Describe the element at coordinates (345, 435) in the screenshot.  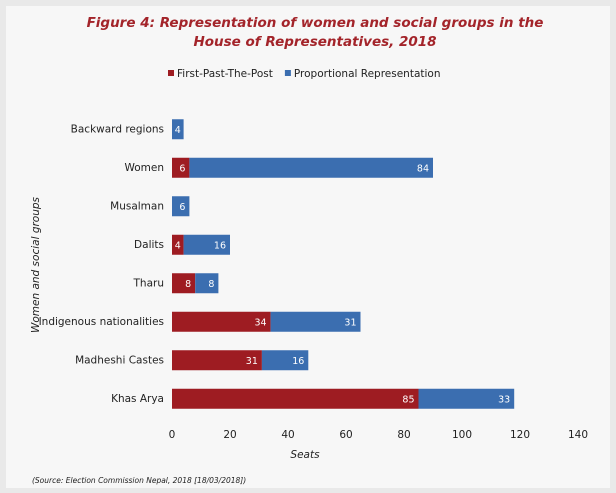
I see `x-tick-label: 60` at that location.